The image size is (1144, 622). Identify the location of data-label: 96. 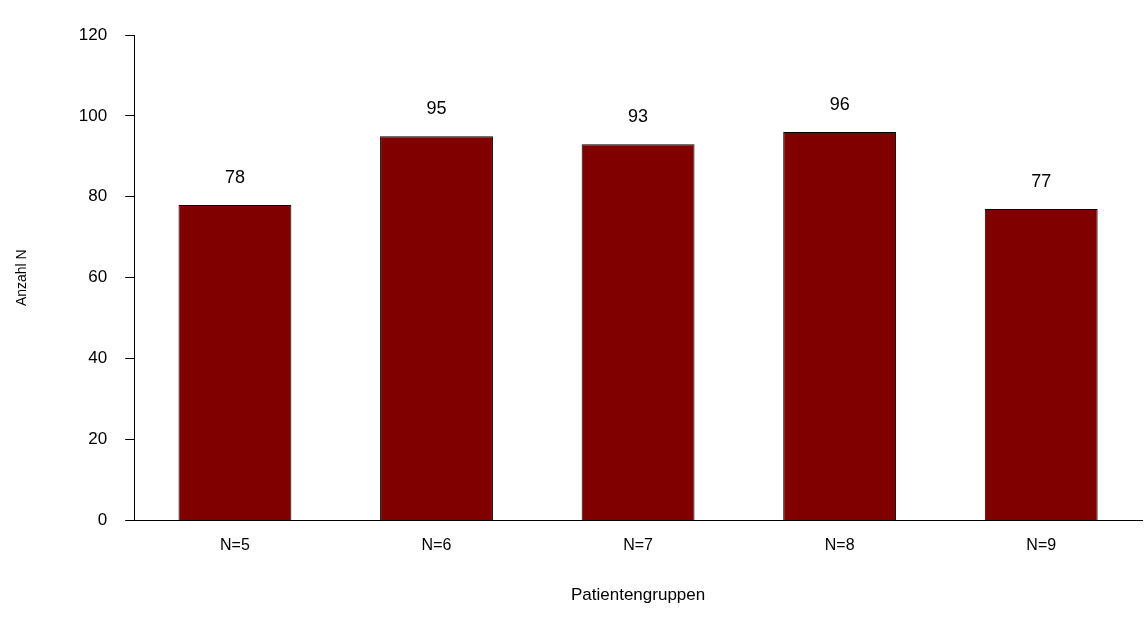
(839, 104).